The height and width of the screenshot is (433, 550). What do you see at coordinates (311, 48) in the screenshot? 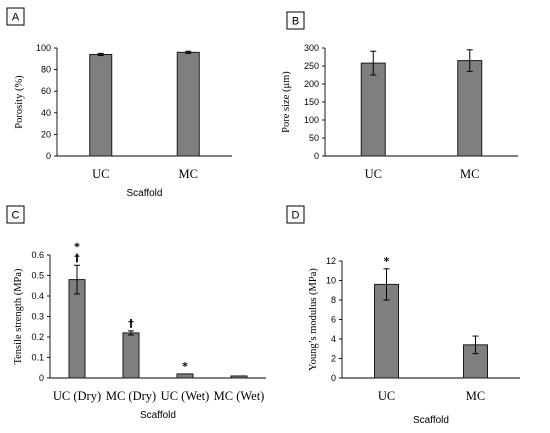
I see `y-tick-label: 300` at bounding box center [311, 48].